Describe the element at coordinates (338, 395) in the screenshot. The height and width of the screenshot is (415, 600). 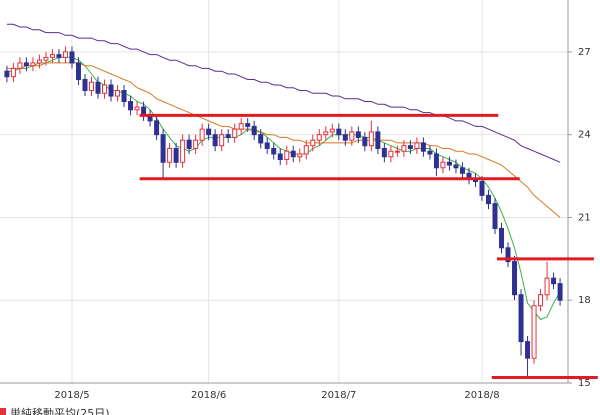
I see `x-tick-label: 2018/7` at that location.